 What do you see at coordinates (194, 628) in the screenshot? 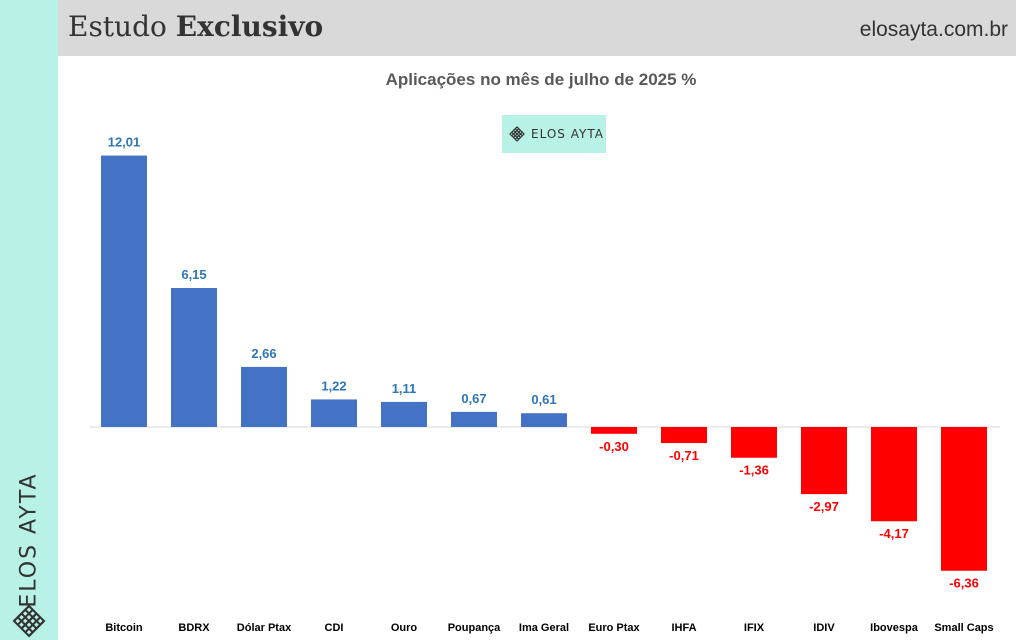
I see `x-tick-label: BDRX` at bounding box center [194, 628].